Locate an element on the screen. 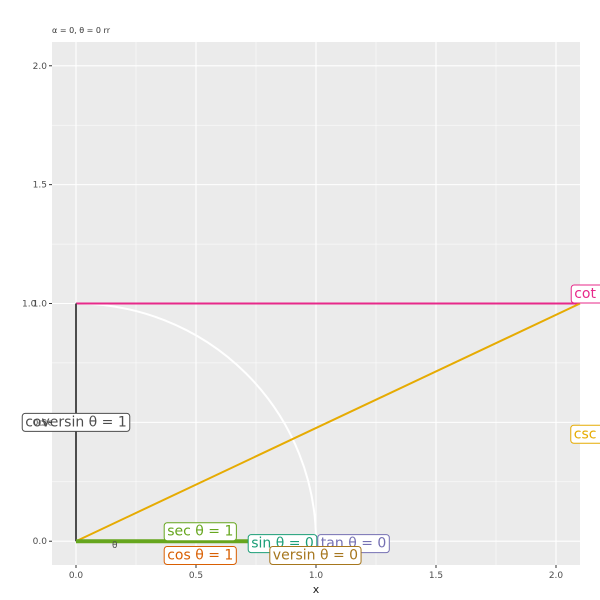 The height and width of the screenshot is (600, 600). trig-label-4: cos θ = 1 is located at coordinates (200, 555).